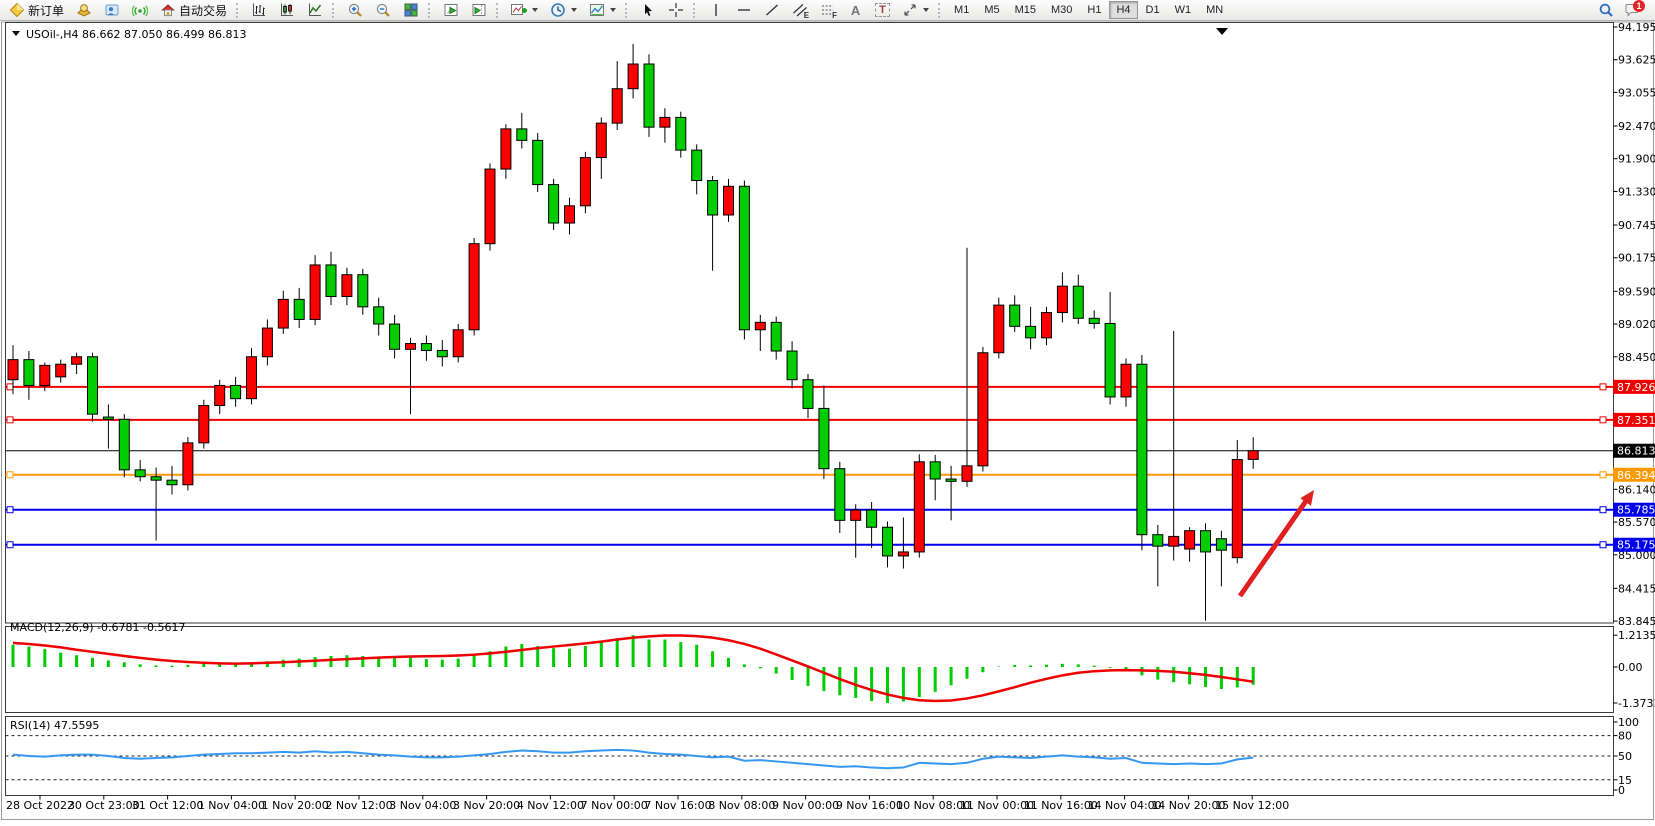 The height and width of the screenshot is (826, 1655). I want to click on svg-text: 92.470, so click(1636, 126).